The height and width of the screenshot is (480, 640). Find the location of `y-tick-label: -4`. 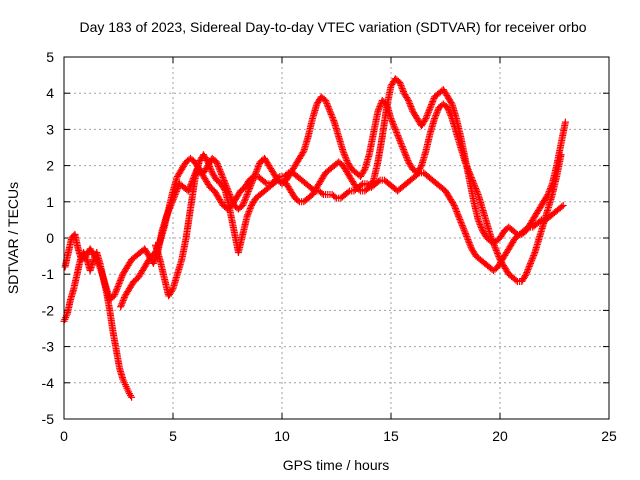

y-tick-label: -4 is located at coordinates (48, 383).